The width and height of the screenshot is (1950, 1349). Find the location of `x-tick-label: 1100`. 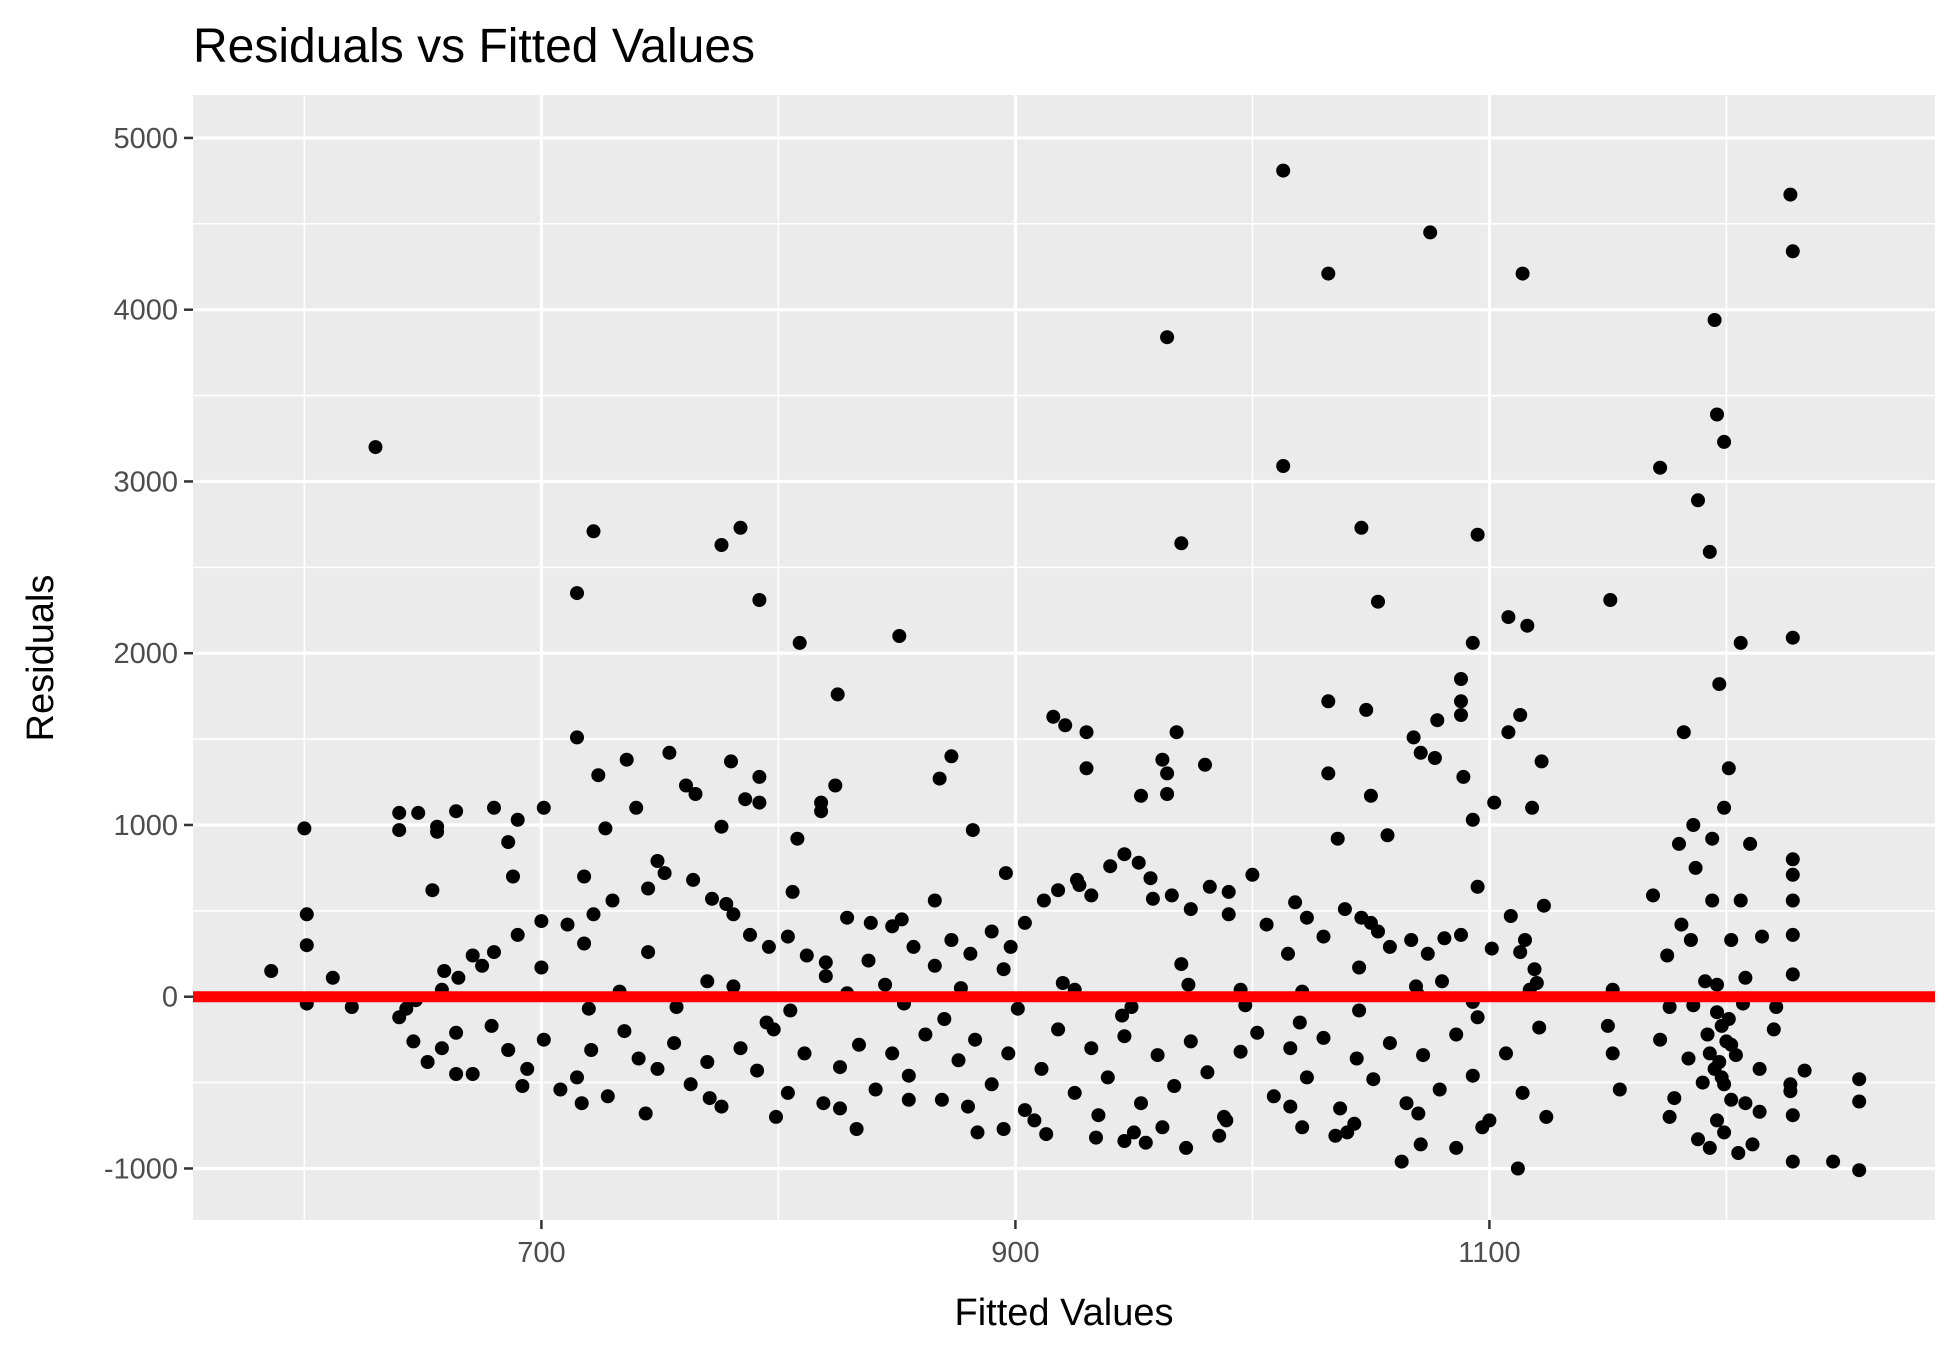

x-tick-label: 1100 is located at coordinates (1489, 1253).